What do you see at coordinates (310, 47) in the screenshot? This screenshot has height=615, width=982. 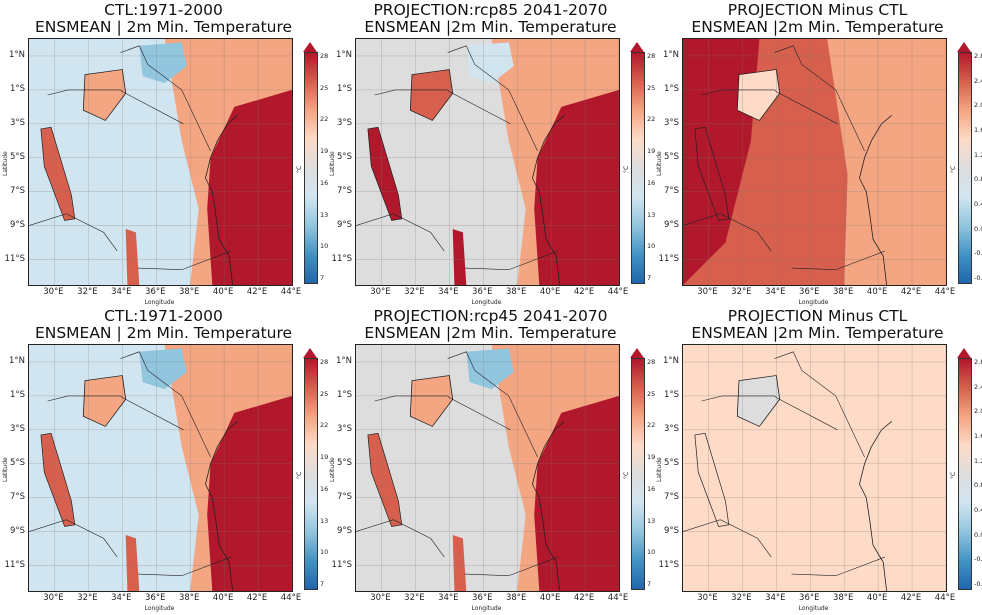 I see `colorbar-extend-arrow` at bounding box center [310, 47].